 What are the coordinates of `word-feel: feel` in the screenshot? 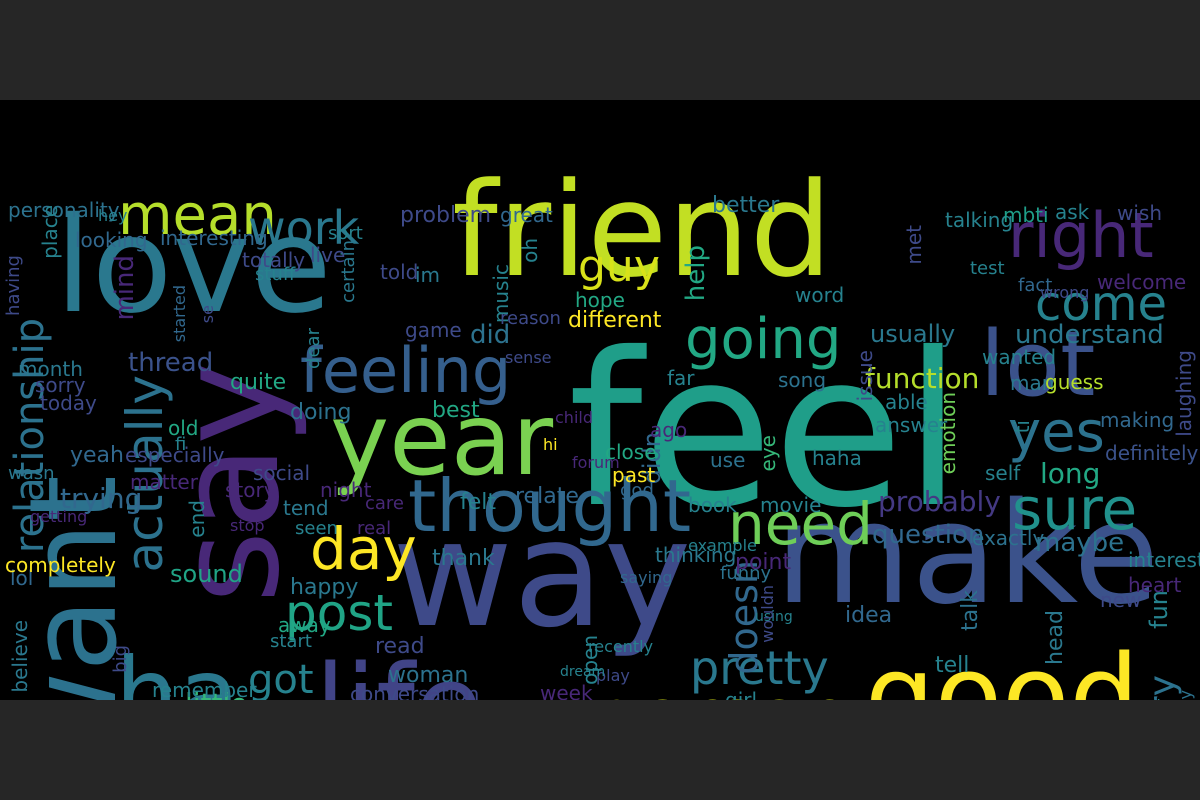 It's located at (765, 430).